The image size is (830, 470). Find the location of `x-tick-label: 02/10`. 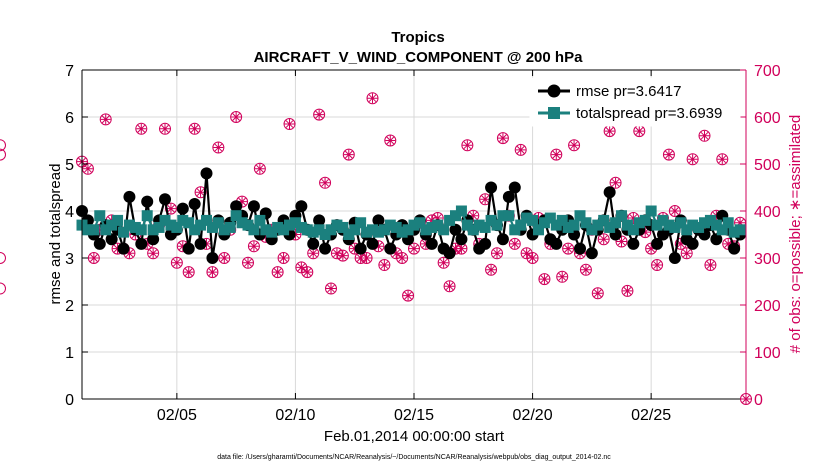

x-tick-label: 02/10 is located at coordinates (295, 415).